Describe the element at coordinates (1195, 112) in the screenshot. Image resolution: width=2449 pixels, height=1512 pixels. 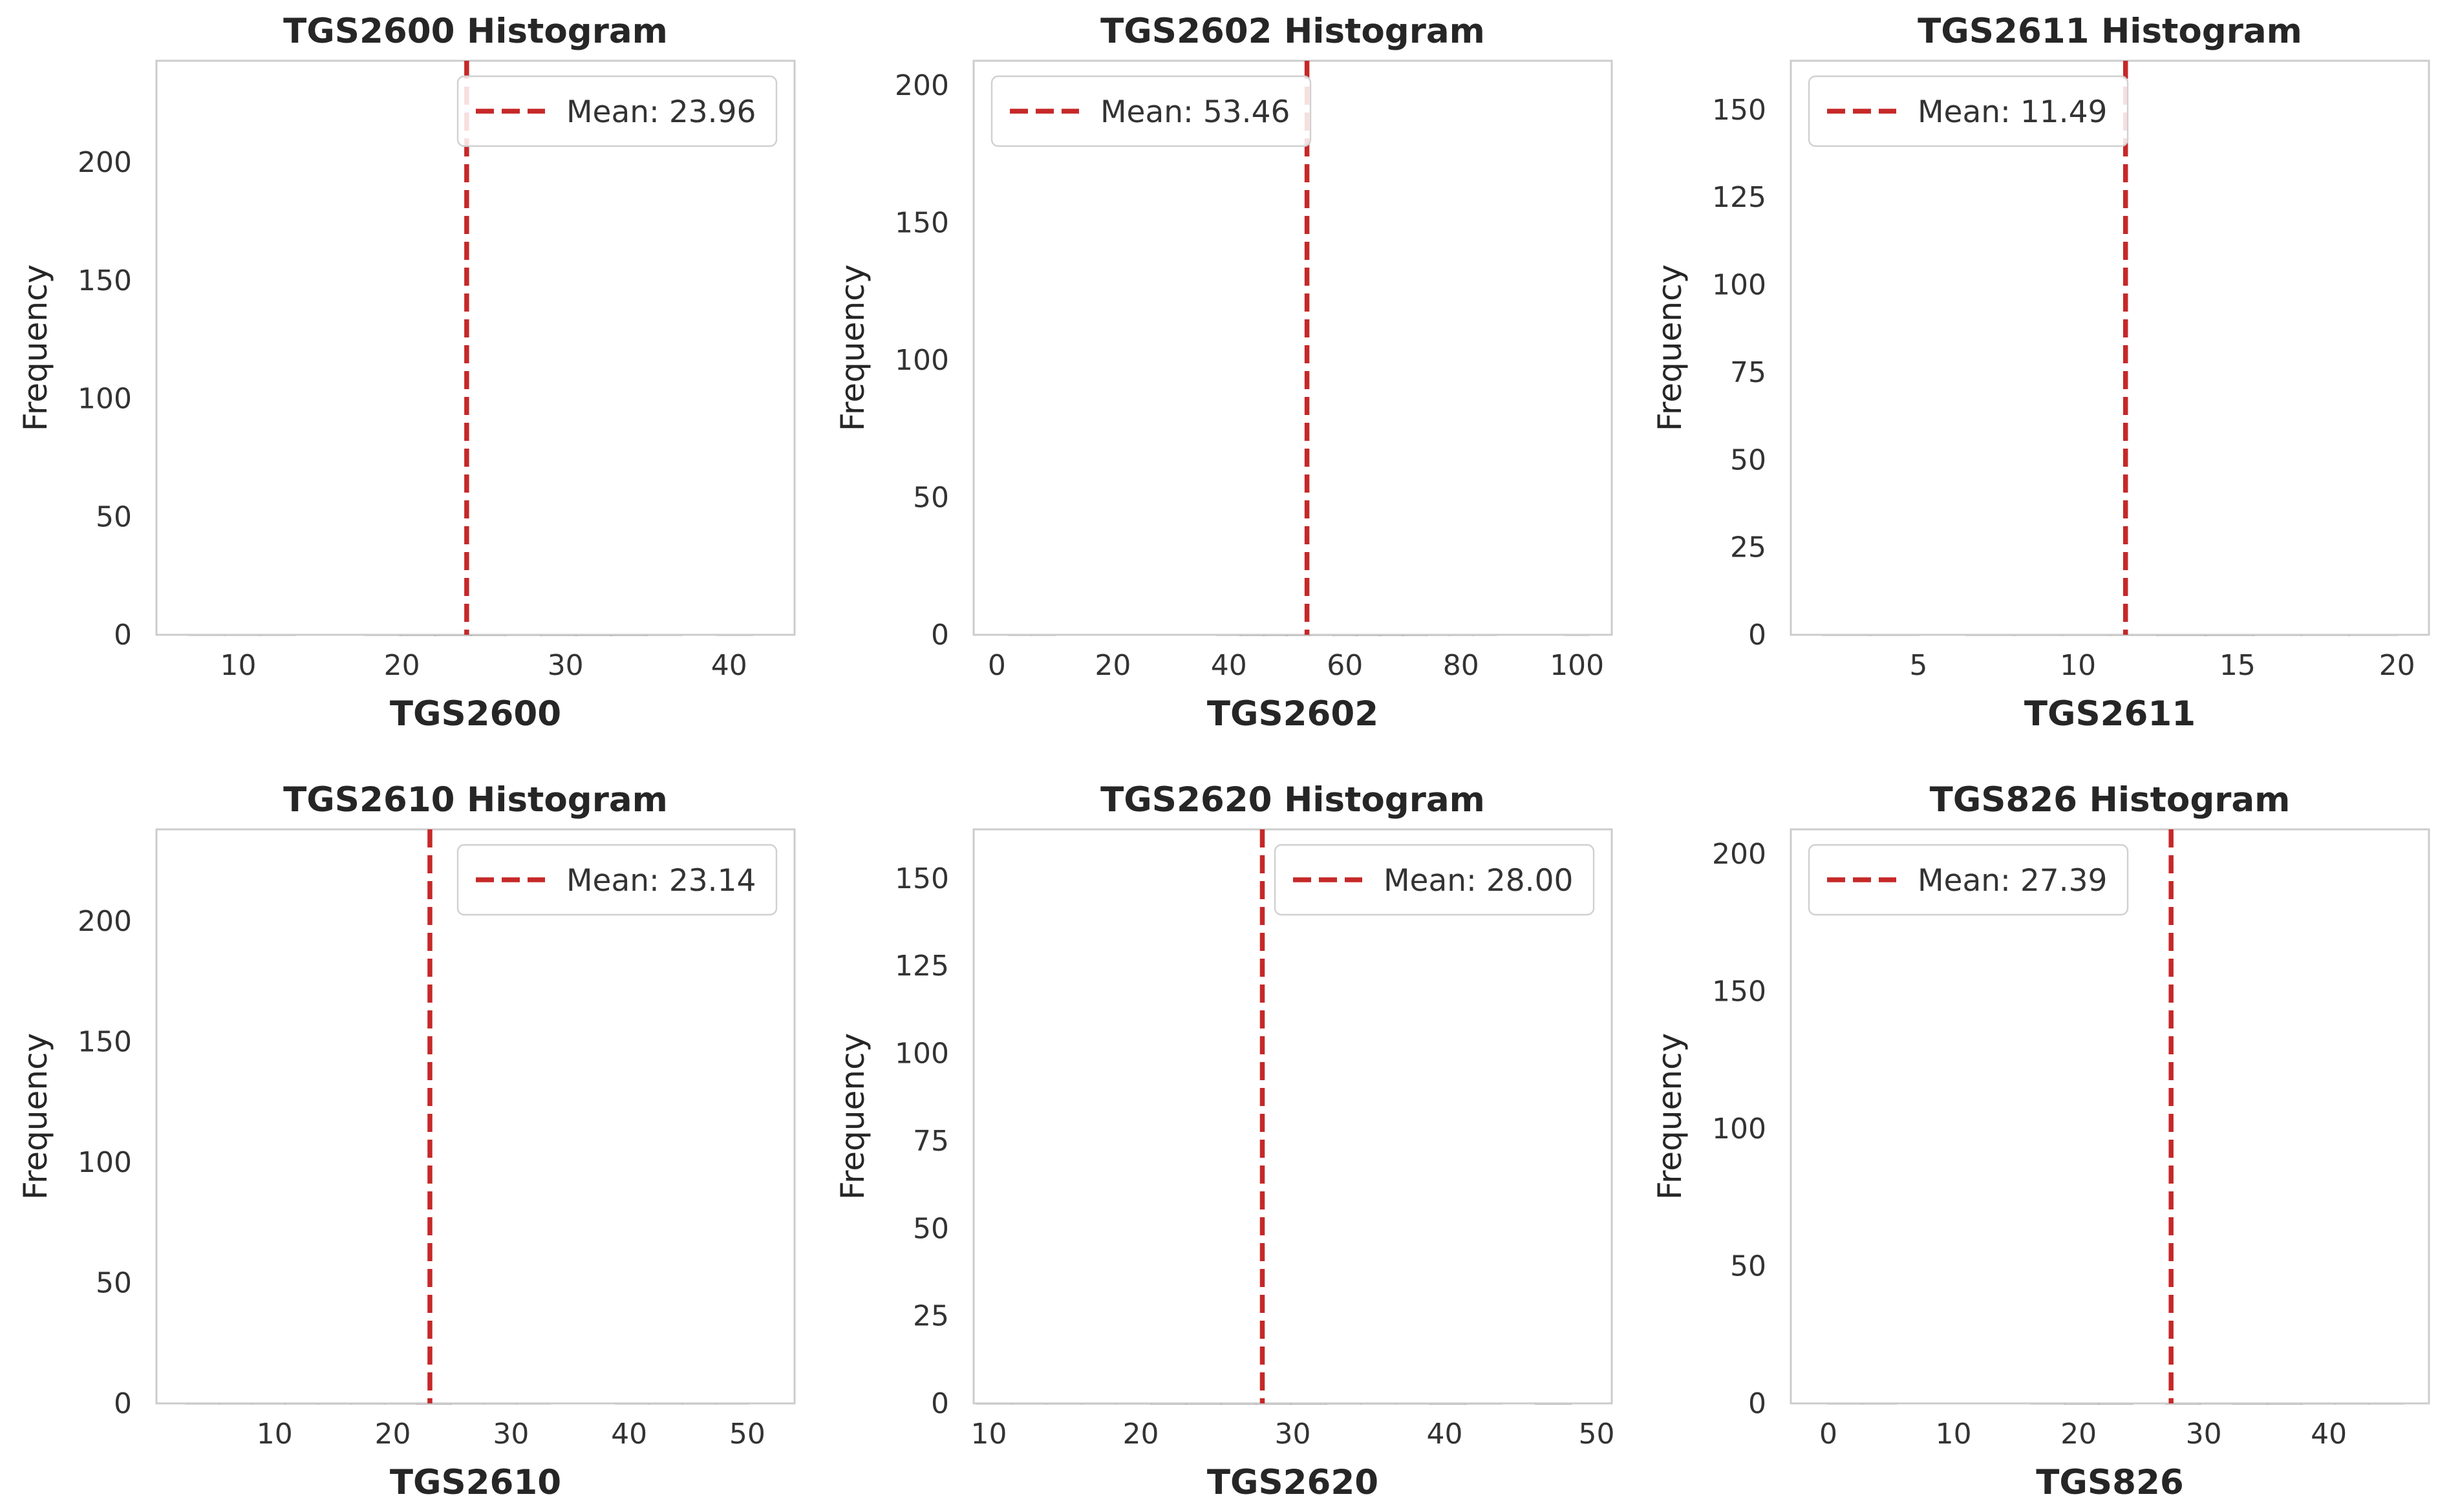
I see `legend-label: Mean: 53.46` at that location.